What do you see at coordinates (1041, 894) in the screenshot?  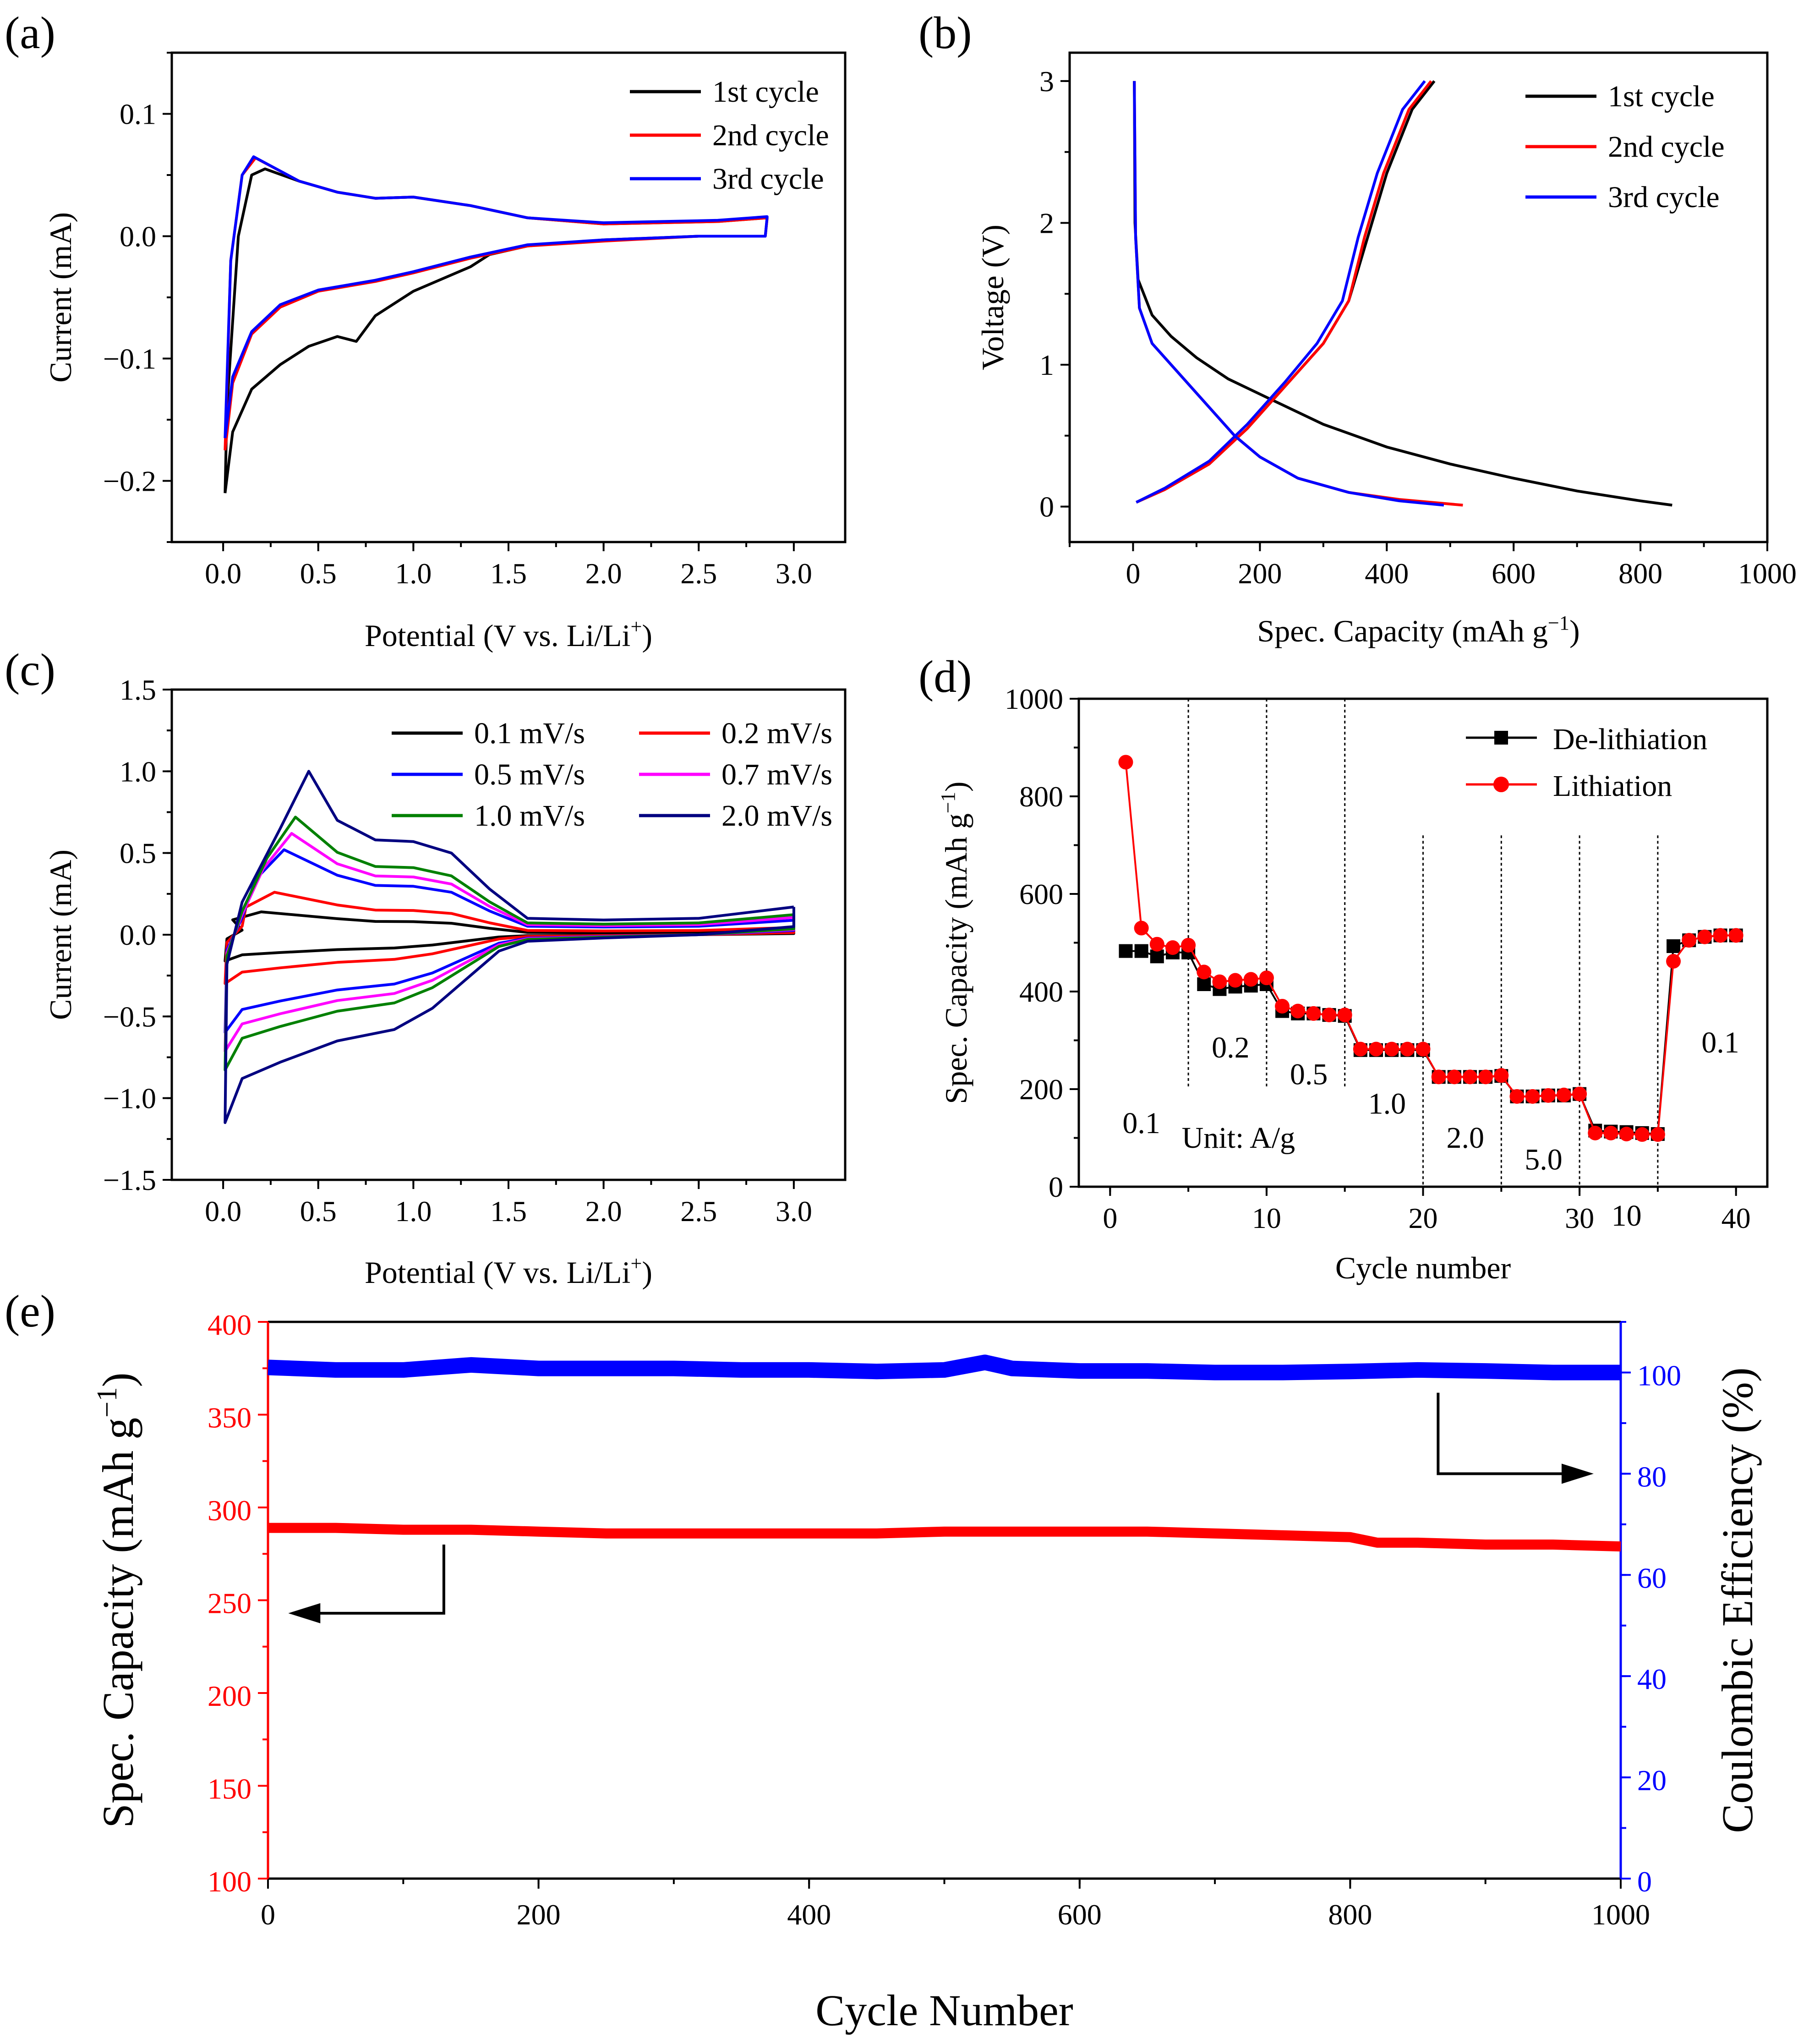 I see `y-tick-label: 600` at bounding box center [1041, 894].